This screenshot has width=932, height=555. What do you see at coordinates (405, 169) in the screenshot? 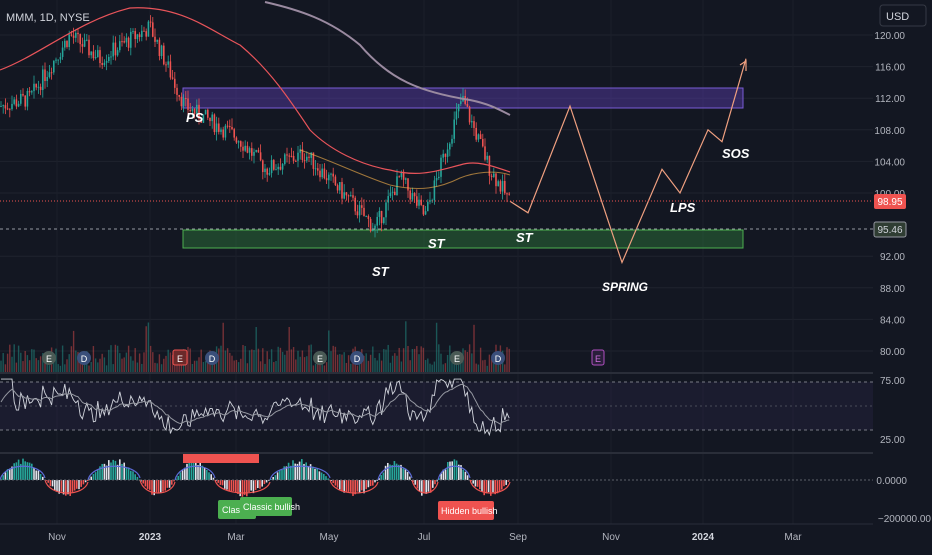
I see `sma20-line` at bounding box center [405, 169].